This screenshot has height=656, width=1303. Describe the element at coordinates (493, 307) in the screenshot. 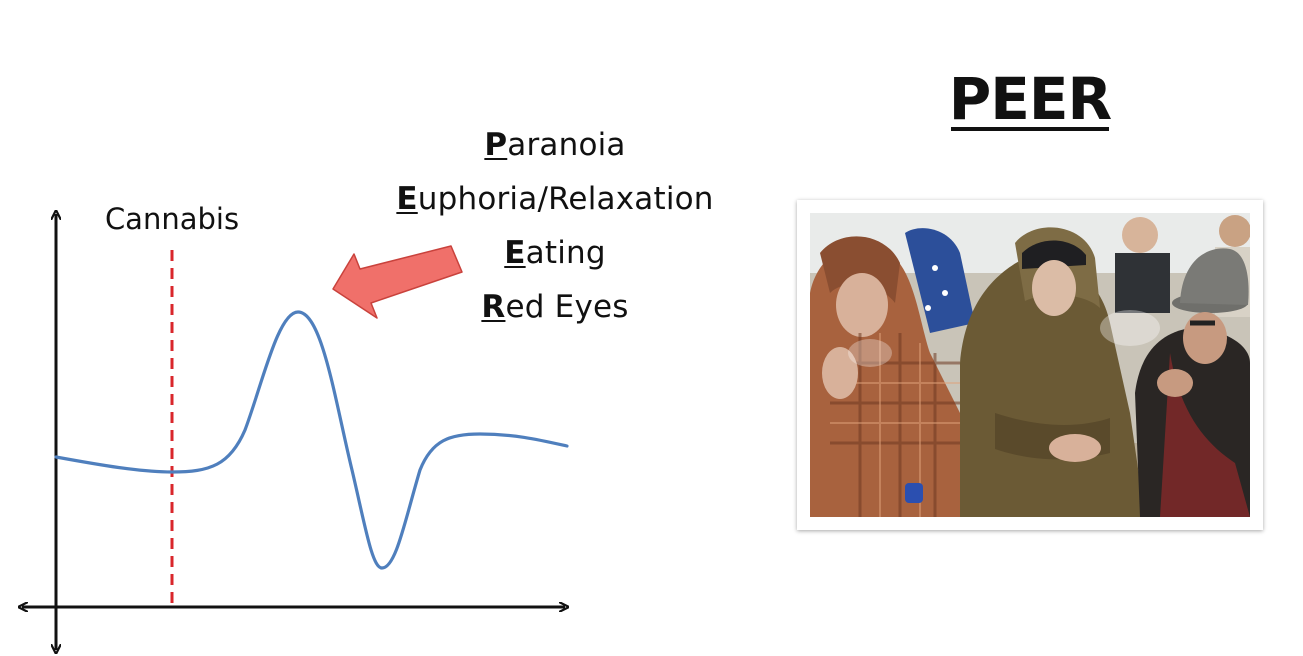

I see `effect-initial: R` at that location.